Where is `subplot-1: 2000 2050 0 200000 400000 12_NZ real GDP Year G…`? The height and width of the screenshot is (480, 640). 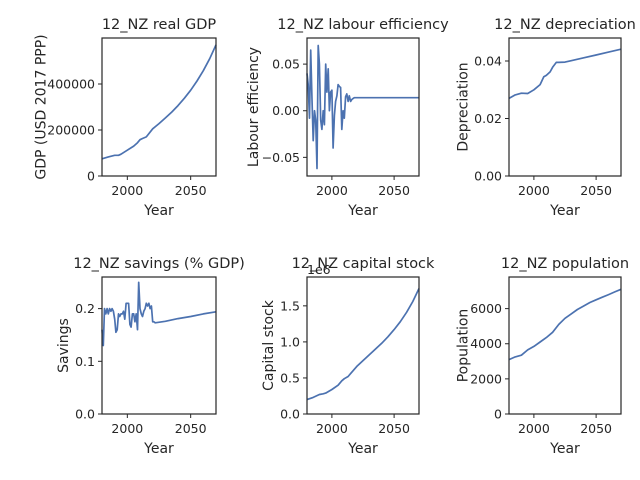
subplot-1: 2000 2050 0 200000 400000 12_NZ real GDP Year G… is located at coordinates (125, 118).